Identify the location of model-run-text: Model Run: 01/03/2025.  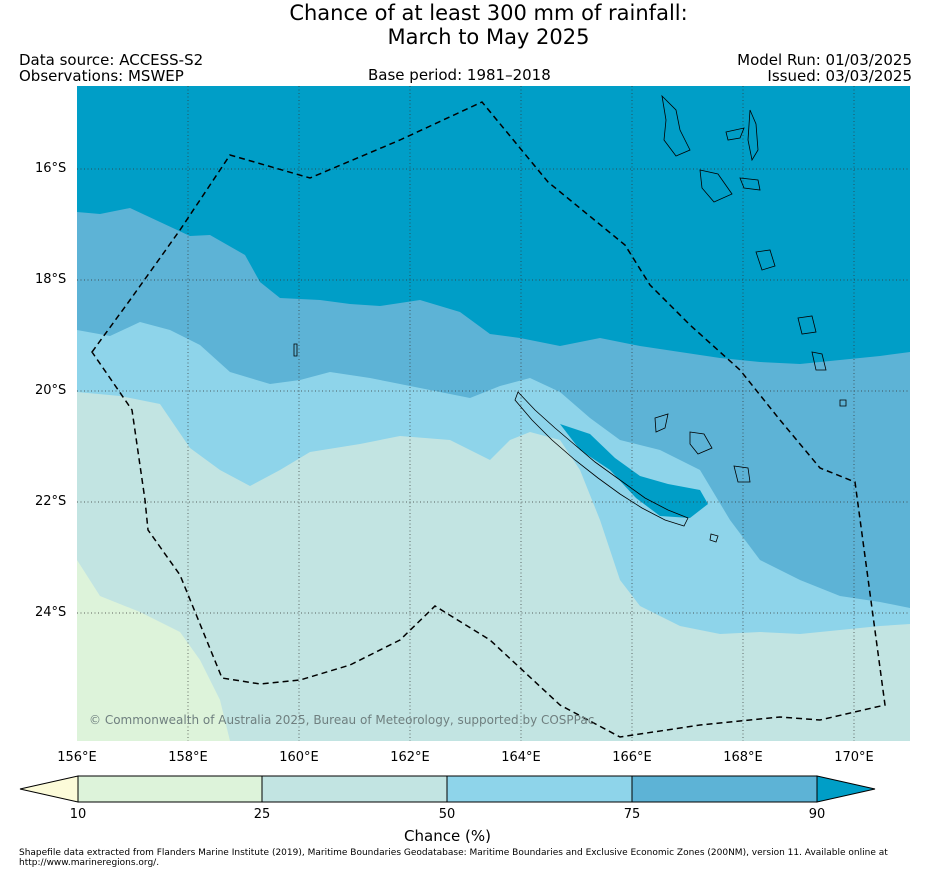
(824, 60).